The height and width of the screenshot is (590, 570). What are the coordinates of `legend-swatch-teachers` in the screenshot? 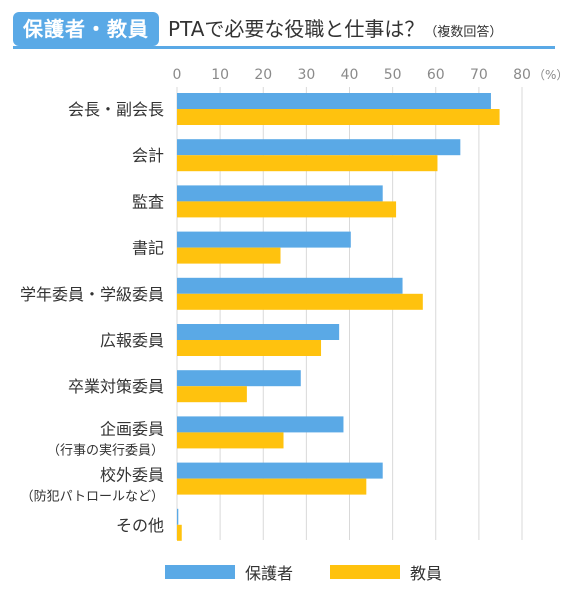 It's located at (365, 572).